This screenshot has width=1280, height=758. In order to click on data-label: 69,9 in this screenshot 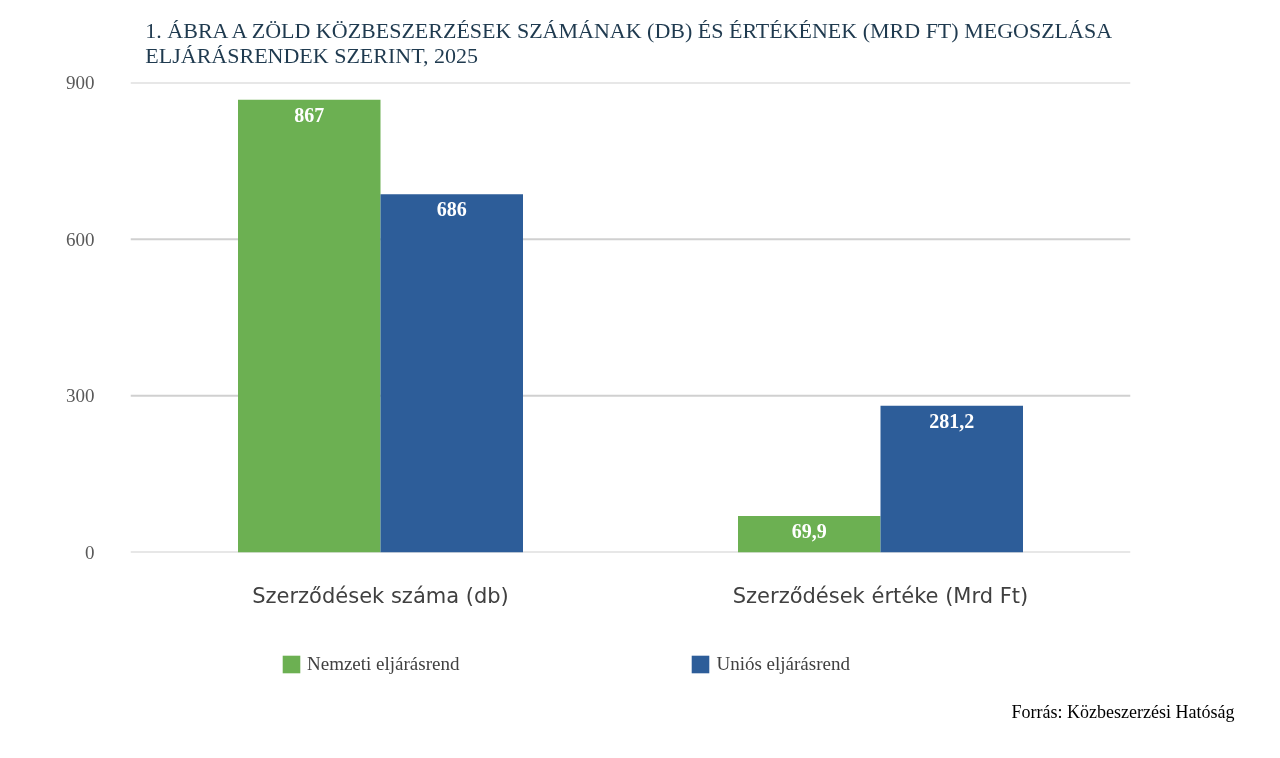, I will do `click(809, 531)`.